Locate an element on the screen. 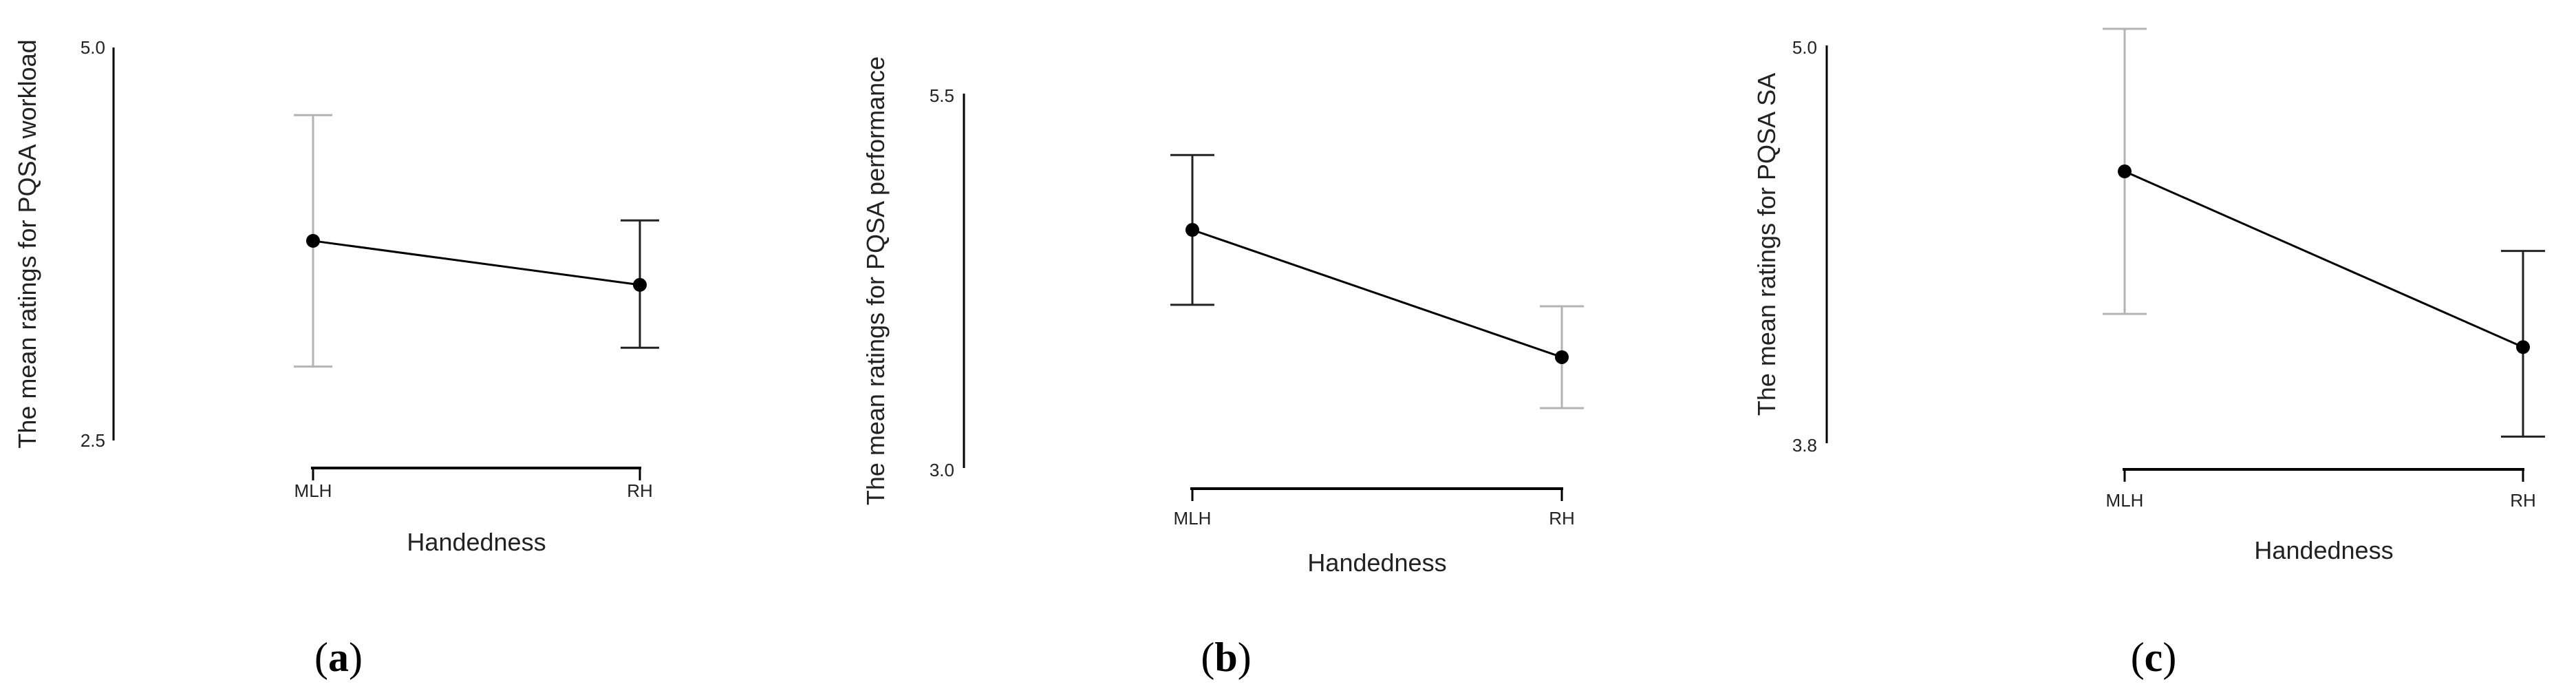 The image size is (2576, 691). panel-label: (a) is located at coordinates (338, 657).